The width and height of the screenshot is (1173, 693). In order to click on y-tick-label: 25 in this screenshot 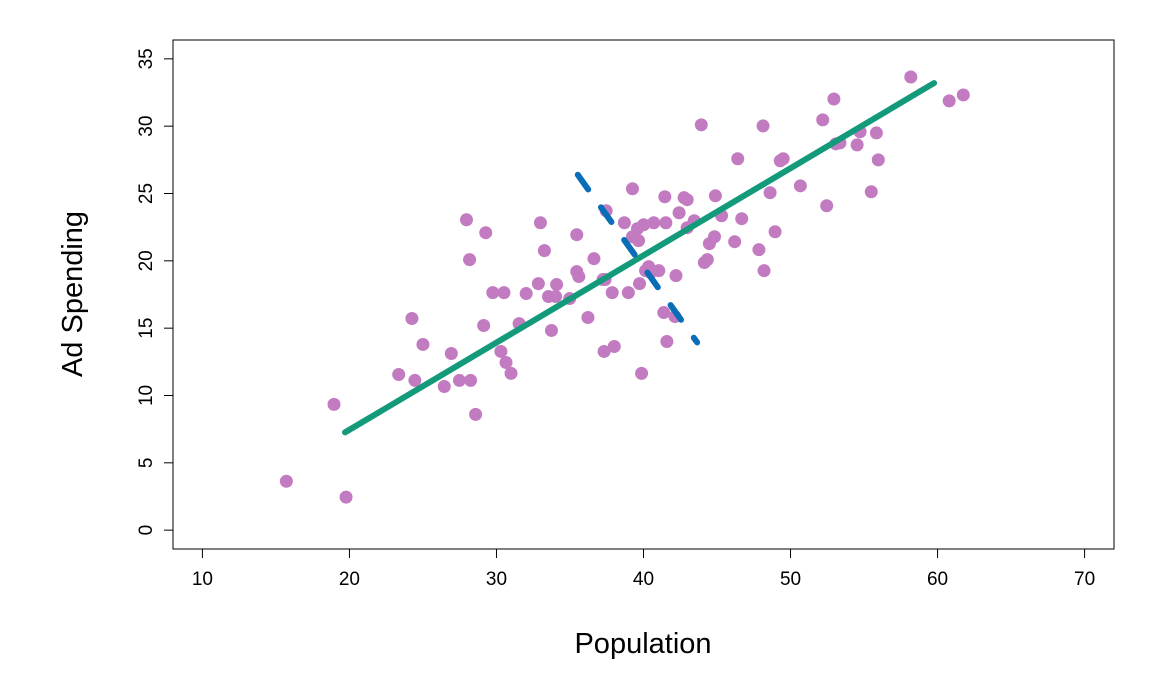, I will do `click(146, 193)`.